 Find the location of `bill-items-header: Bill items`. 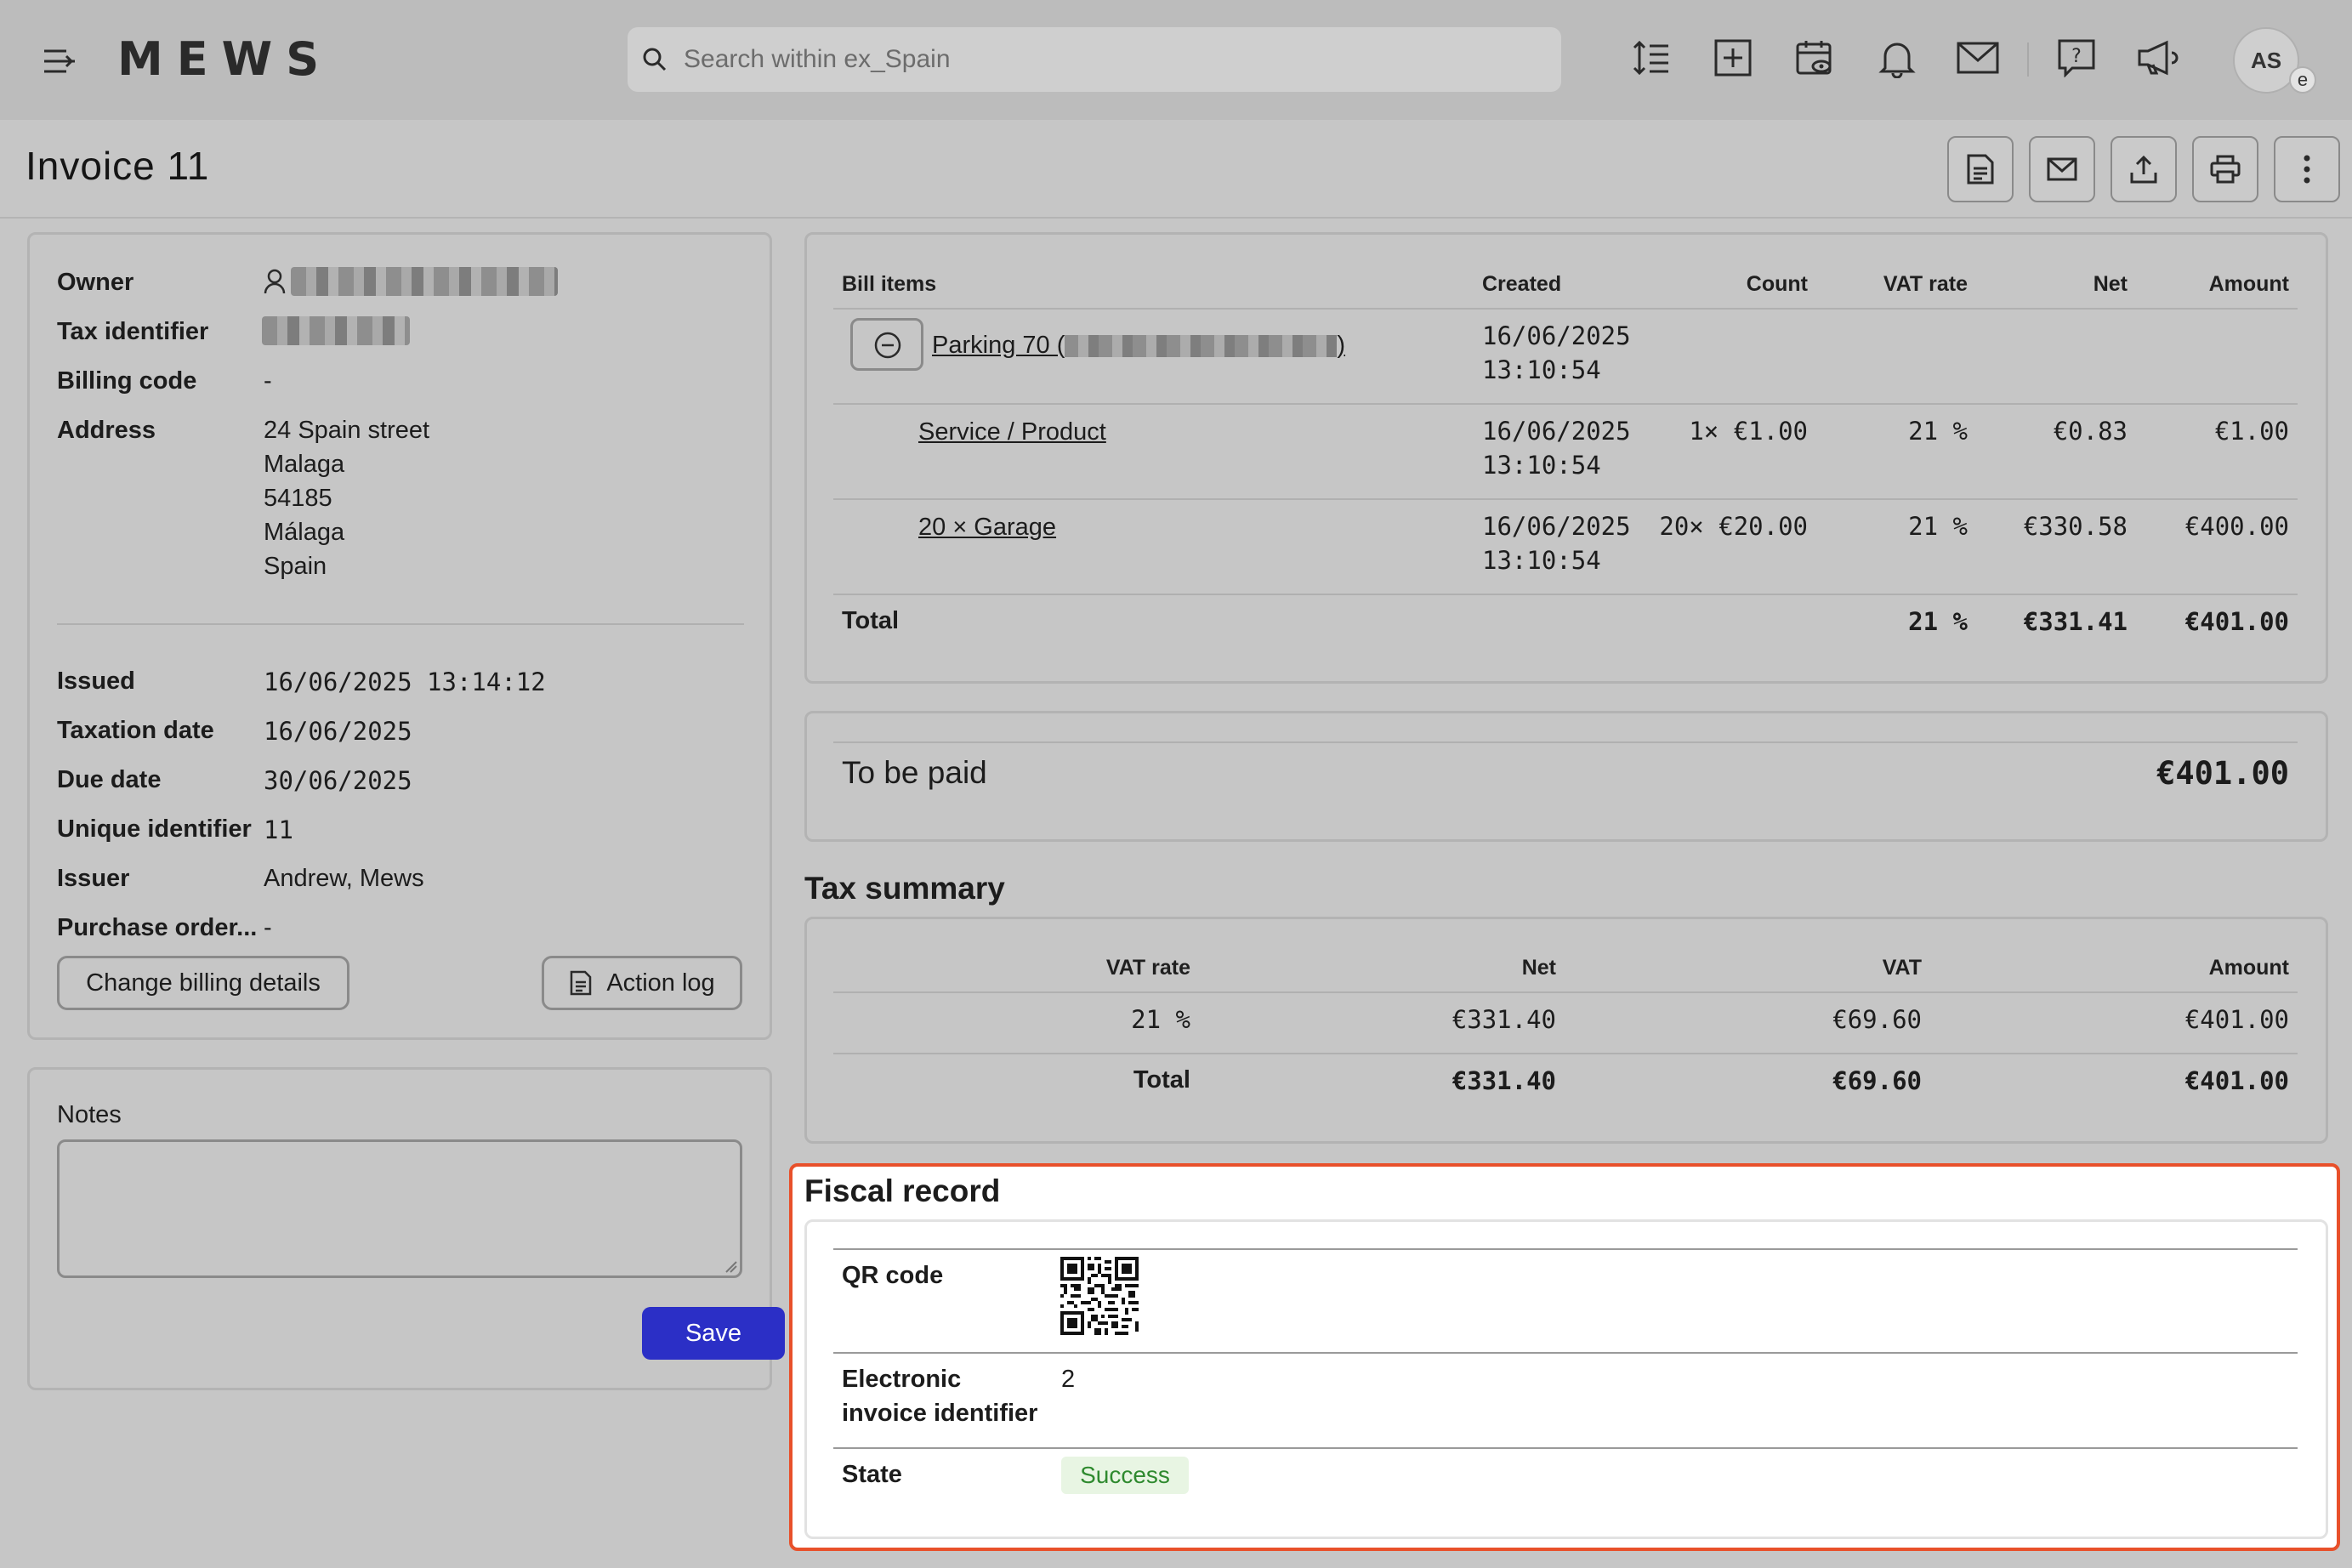

bill-items-header: Bill items is located at coordinates (889, 284).